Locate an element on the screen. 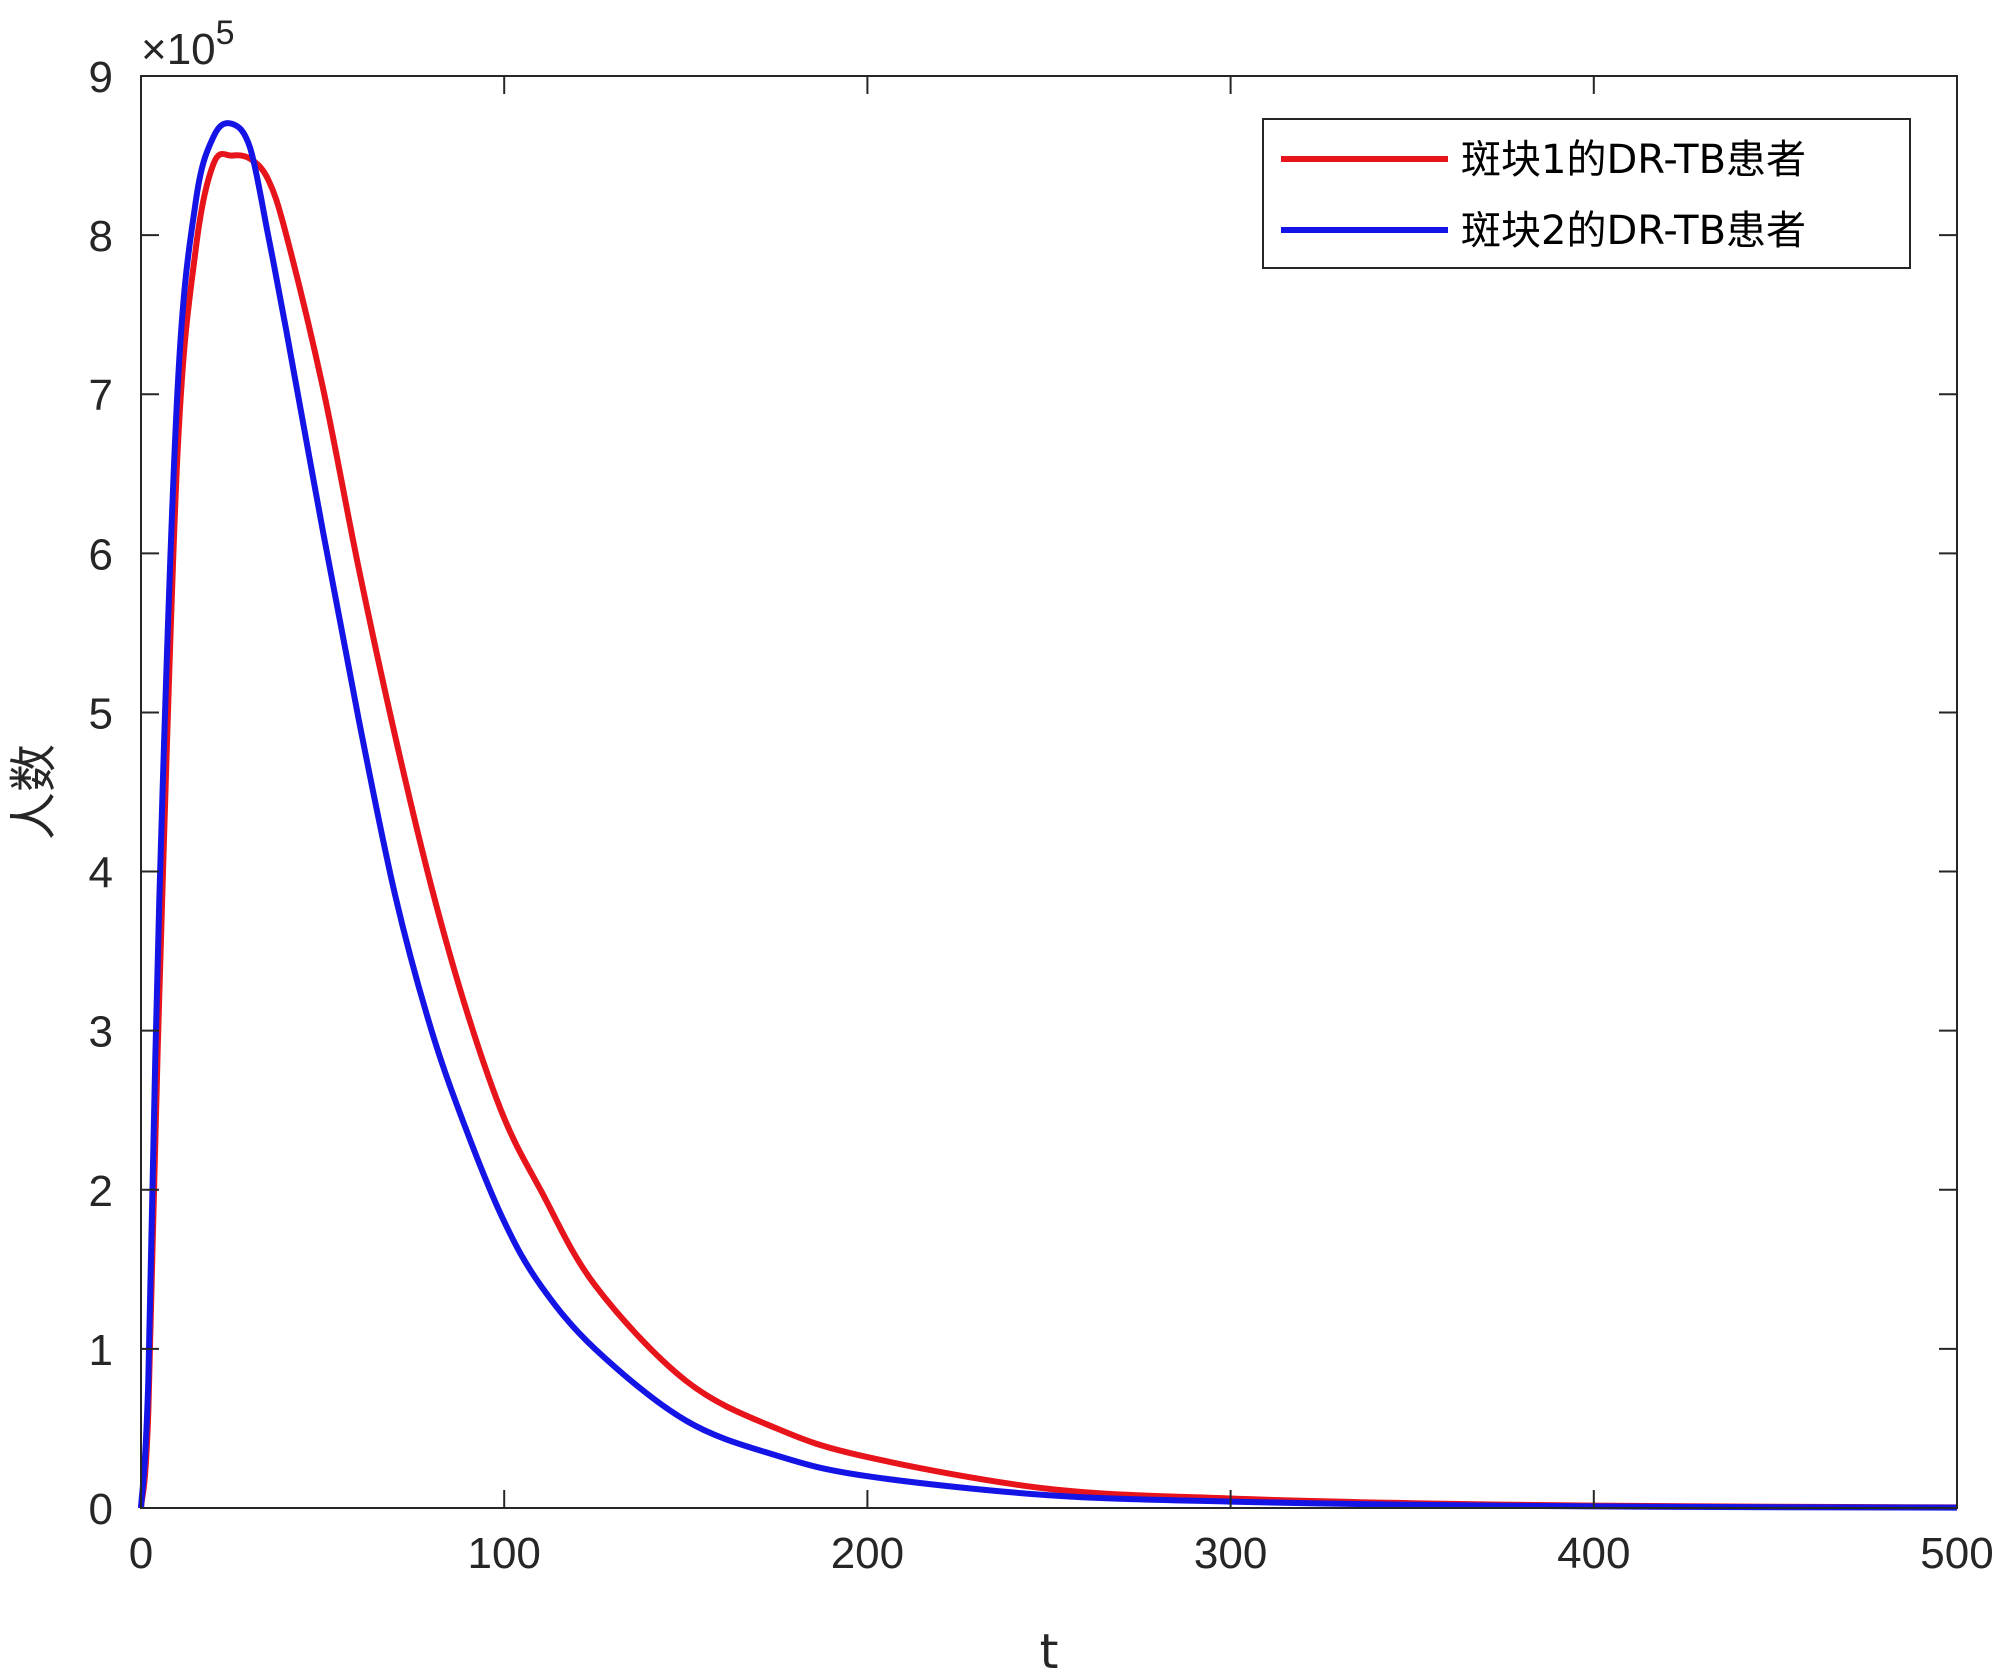  y-axis-label: 人数 is located at coordinates (34, 792).